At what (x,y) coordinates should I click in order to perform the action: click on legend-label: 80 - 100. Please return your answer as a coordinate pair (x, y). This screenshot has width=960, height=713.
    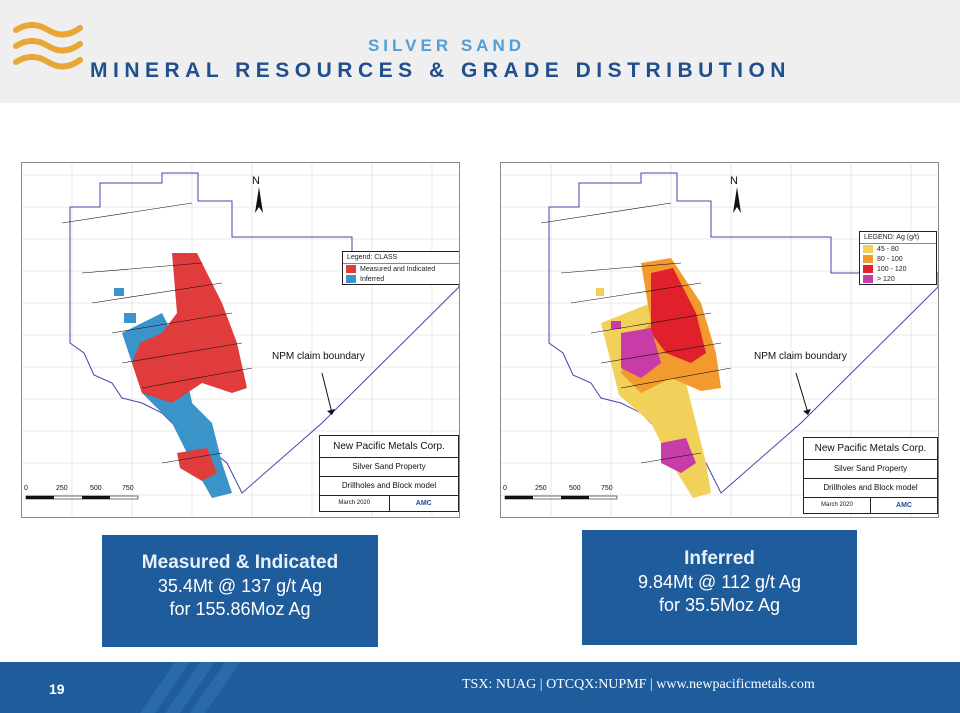
    Looking at the image, I should click on (890, 259).